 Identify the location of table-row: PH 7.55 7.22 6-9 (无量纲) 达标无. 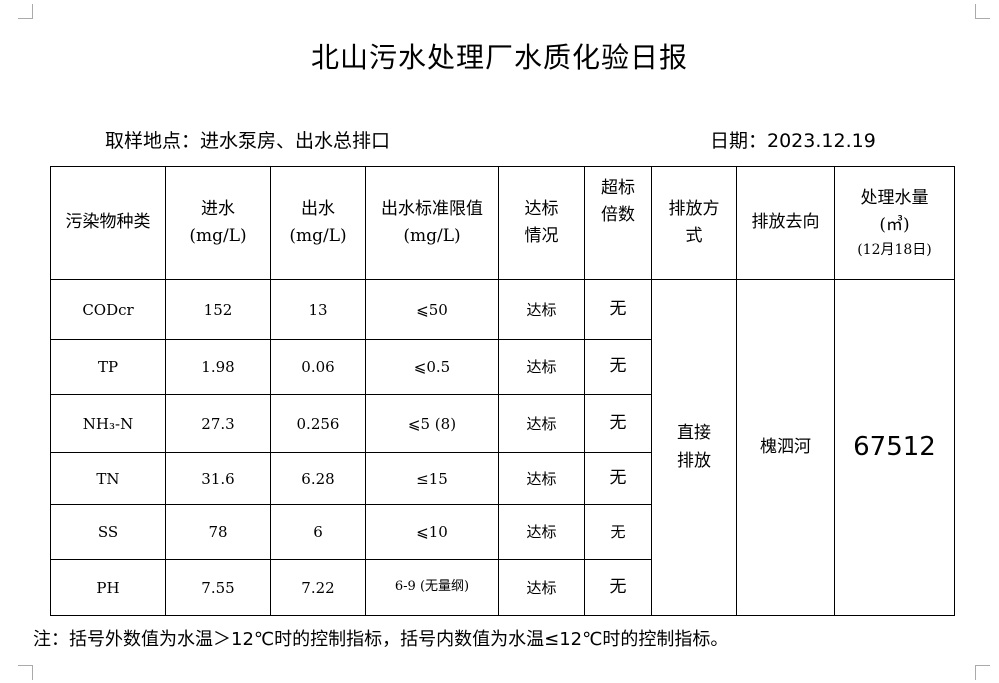
(502, 587).